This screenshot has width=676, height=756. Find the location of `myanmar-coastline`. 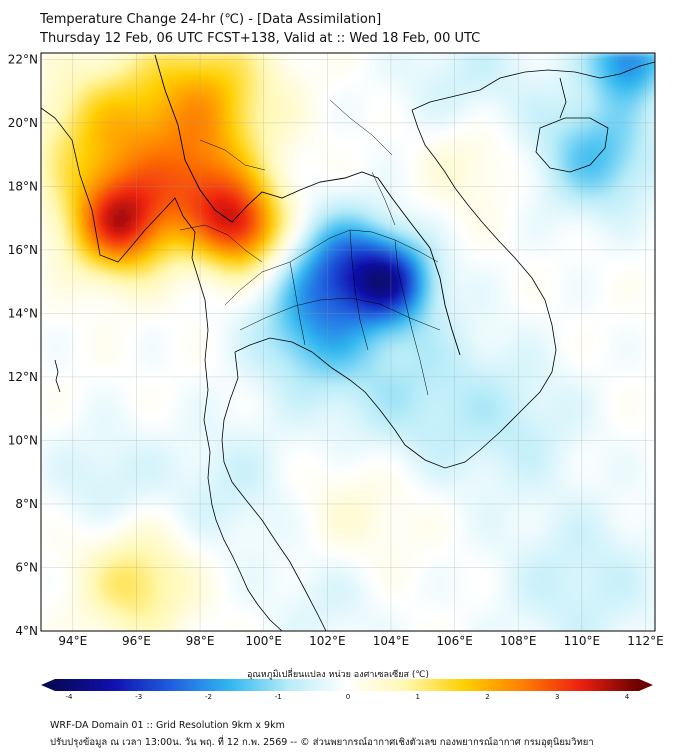

myanmar-coastline is located at coordinates (129, 314).